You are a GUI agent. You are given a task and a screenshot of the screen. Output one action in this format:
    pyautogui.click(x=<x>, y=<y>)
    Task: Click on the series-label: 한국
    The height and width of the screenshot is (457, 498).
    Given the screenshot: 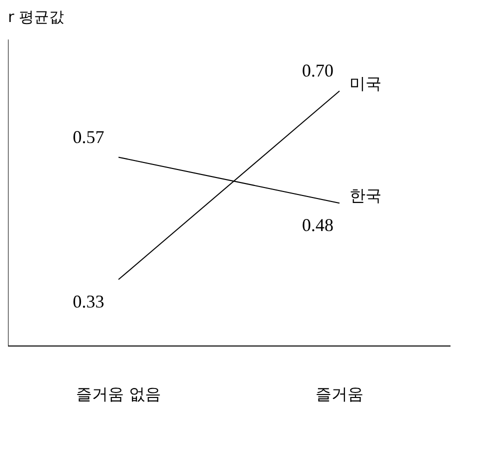 What is the action you would take?
    pyautogui.click(x=366, y=196)
    